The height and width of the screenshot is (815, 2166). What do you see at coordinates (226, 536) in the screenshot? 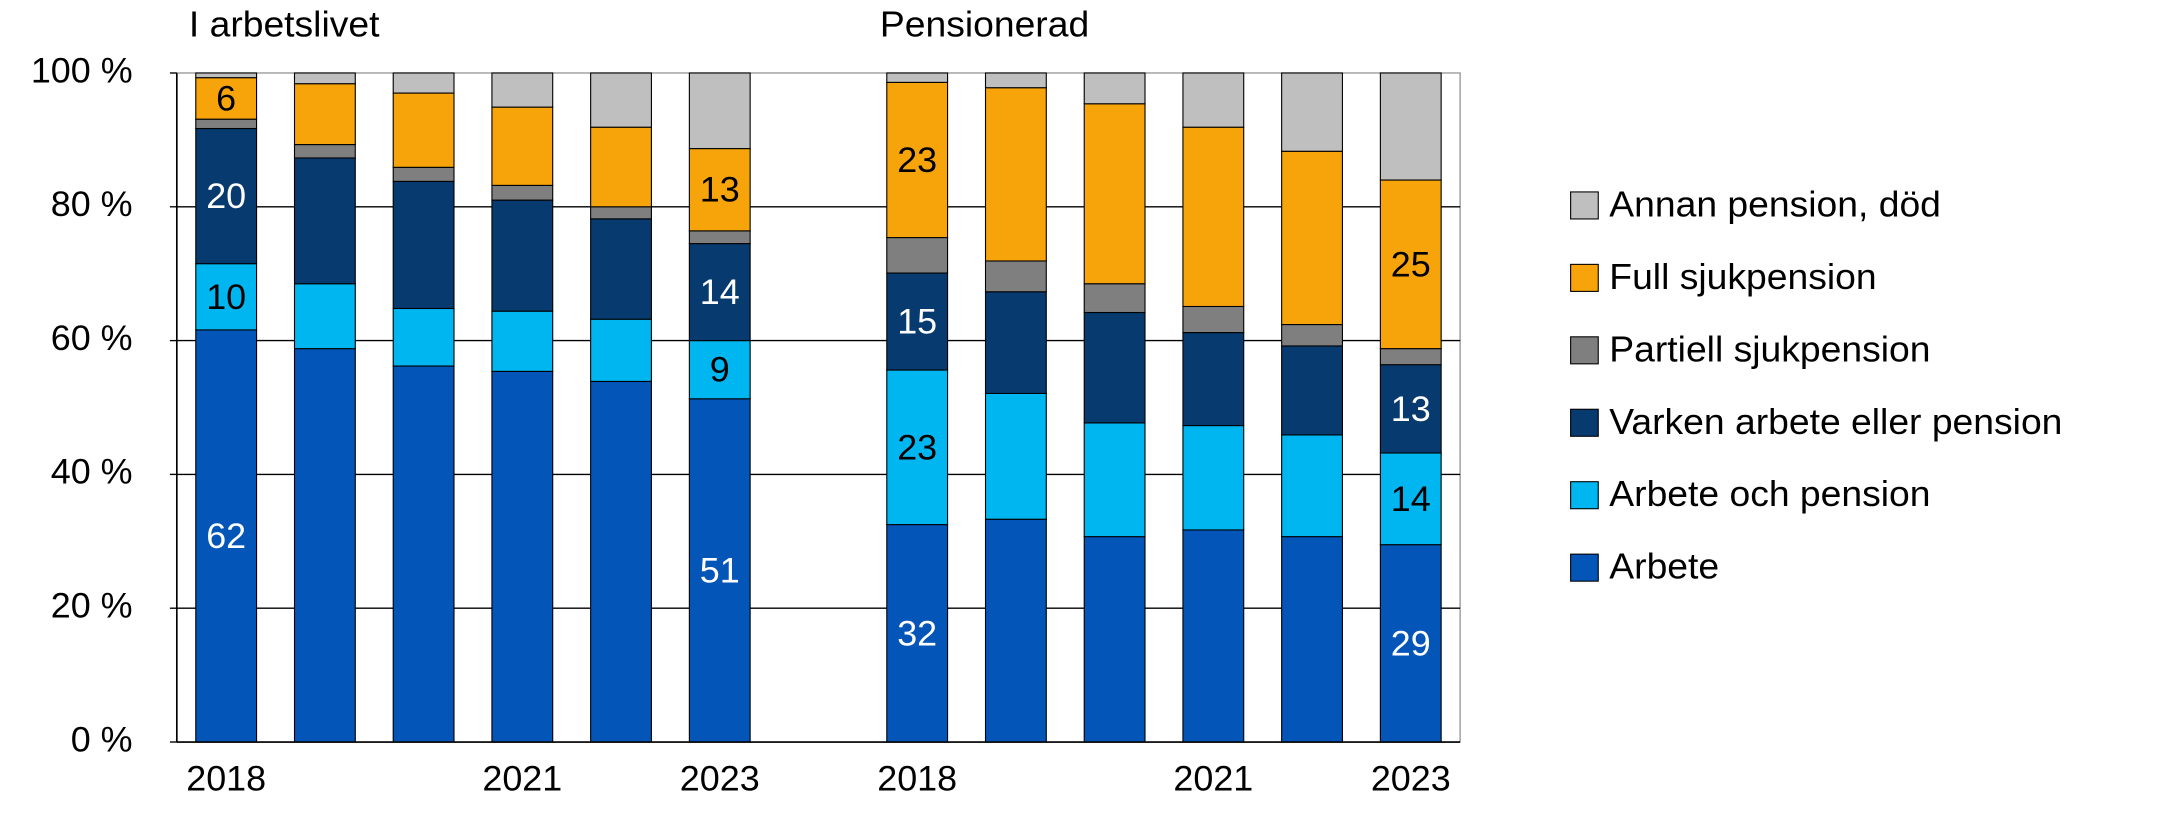
I see `value-label: 62` at bounding box center [226, 536].